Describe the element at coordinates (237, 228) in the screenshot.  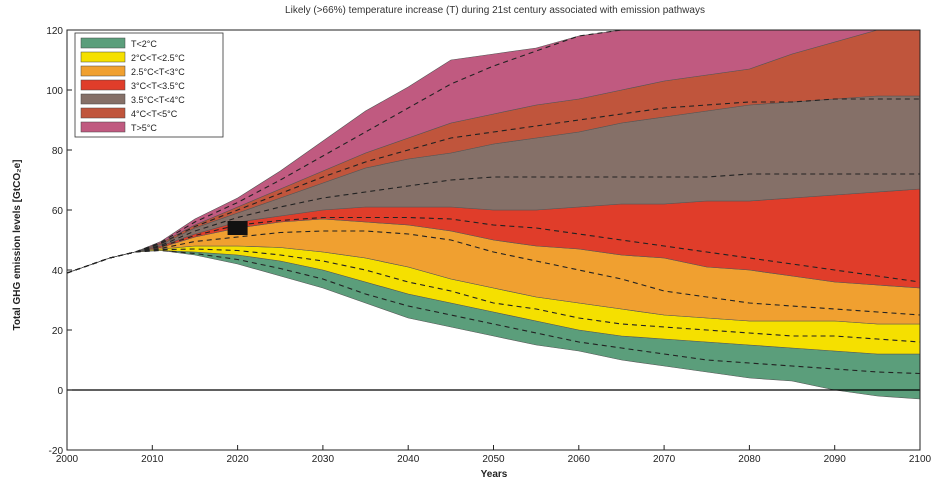
I see `current-level-marker` at that location.